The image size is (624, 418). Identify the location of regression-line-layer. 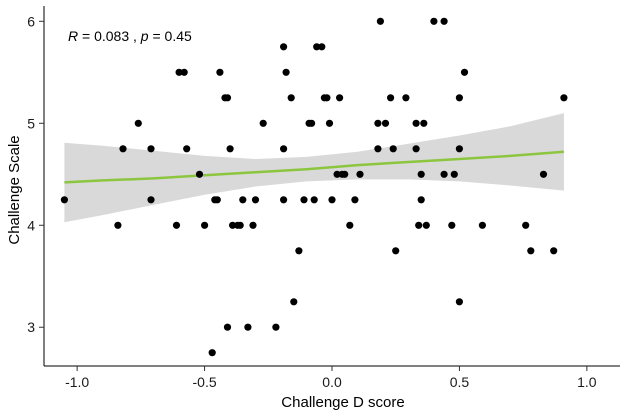
(314, 167).